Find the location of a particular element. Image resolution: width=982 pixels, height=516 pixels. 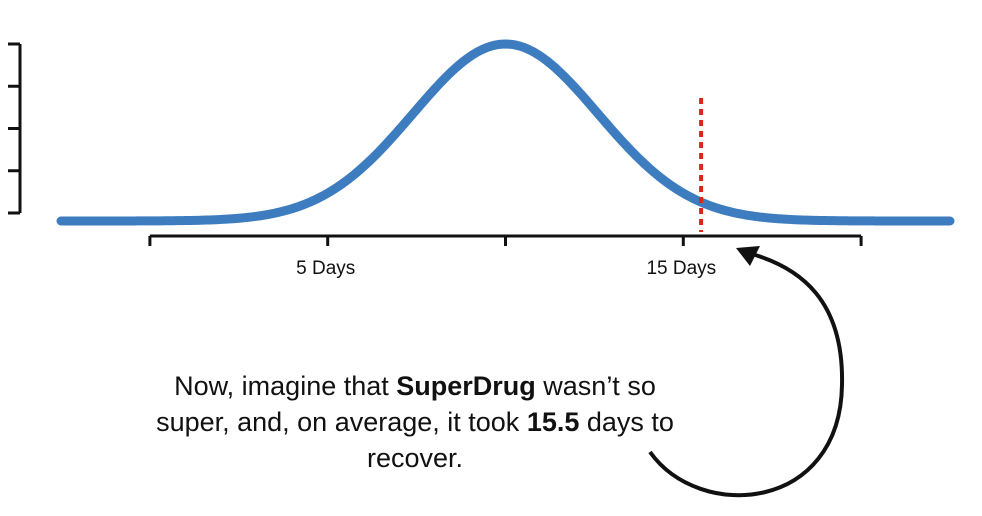

caption-drug-name: SuperDrug is located at coordinates (466, 386).